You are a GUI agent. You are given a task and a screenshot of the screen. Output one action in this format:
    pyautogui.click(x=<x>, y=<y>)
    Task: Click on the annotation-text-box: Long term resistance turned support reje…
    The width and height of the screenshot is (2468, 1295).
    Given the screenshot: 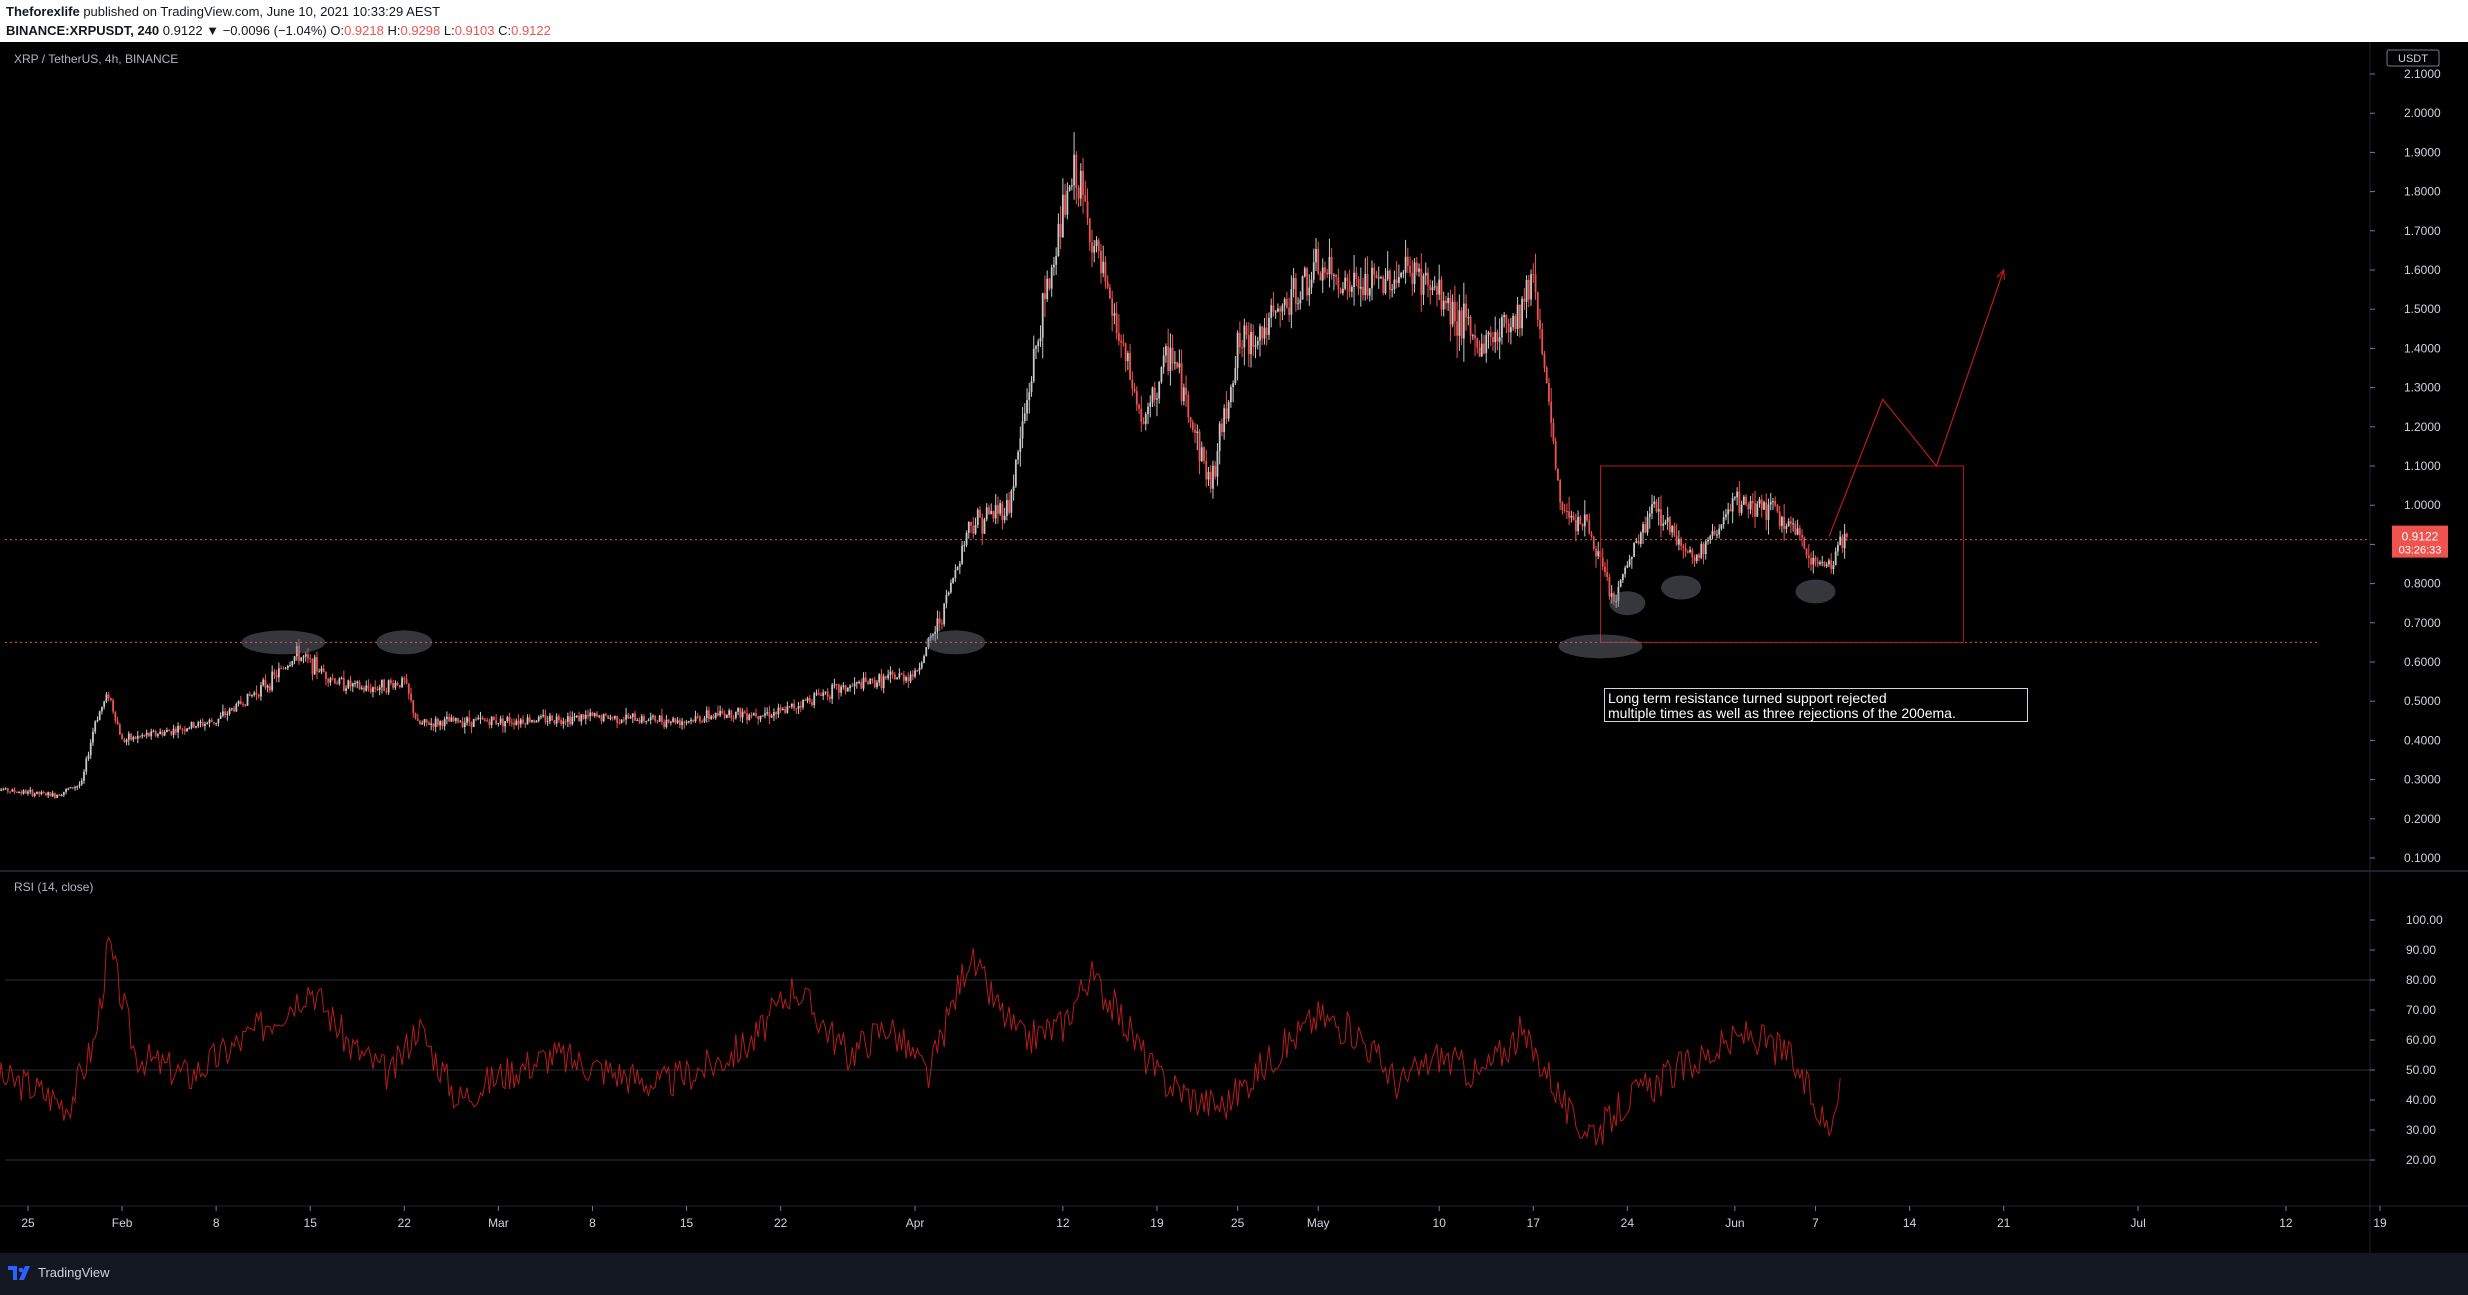 What is the action you would take?
    pyautogui.click(x=1816, y=705)
    